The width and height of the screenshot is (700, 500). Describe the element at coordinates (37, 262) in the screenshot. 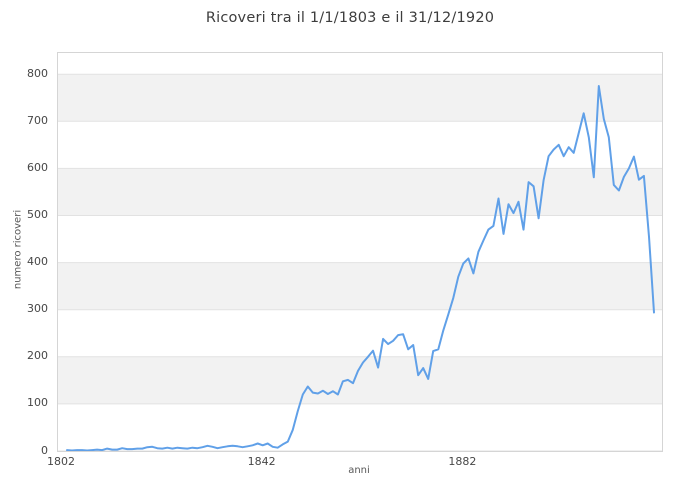

I see `y-tick-label: 400` at that location.